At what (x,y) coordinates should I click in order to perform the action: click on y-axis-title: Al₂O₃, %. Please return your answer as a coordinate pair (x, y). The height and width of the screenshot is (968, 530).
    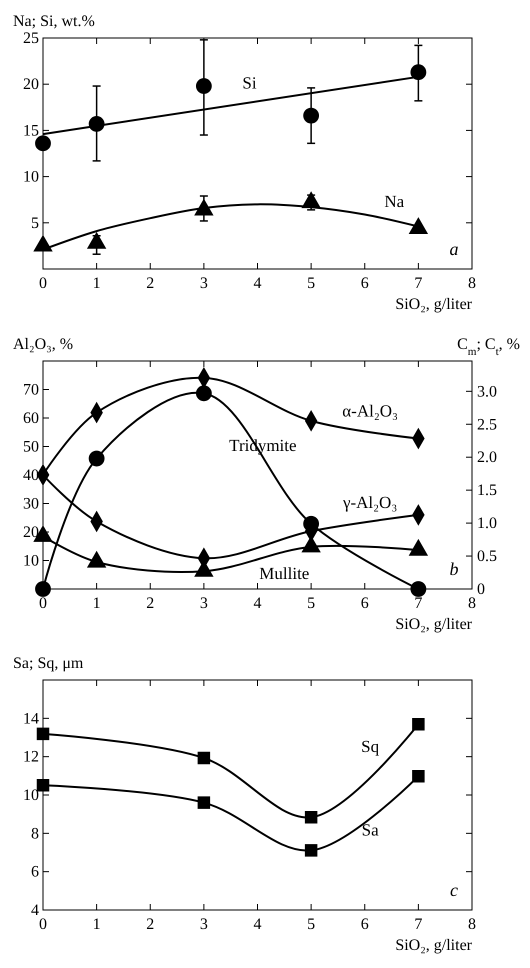
    Looking at the image, I should click on (43, 344).